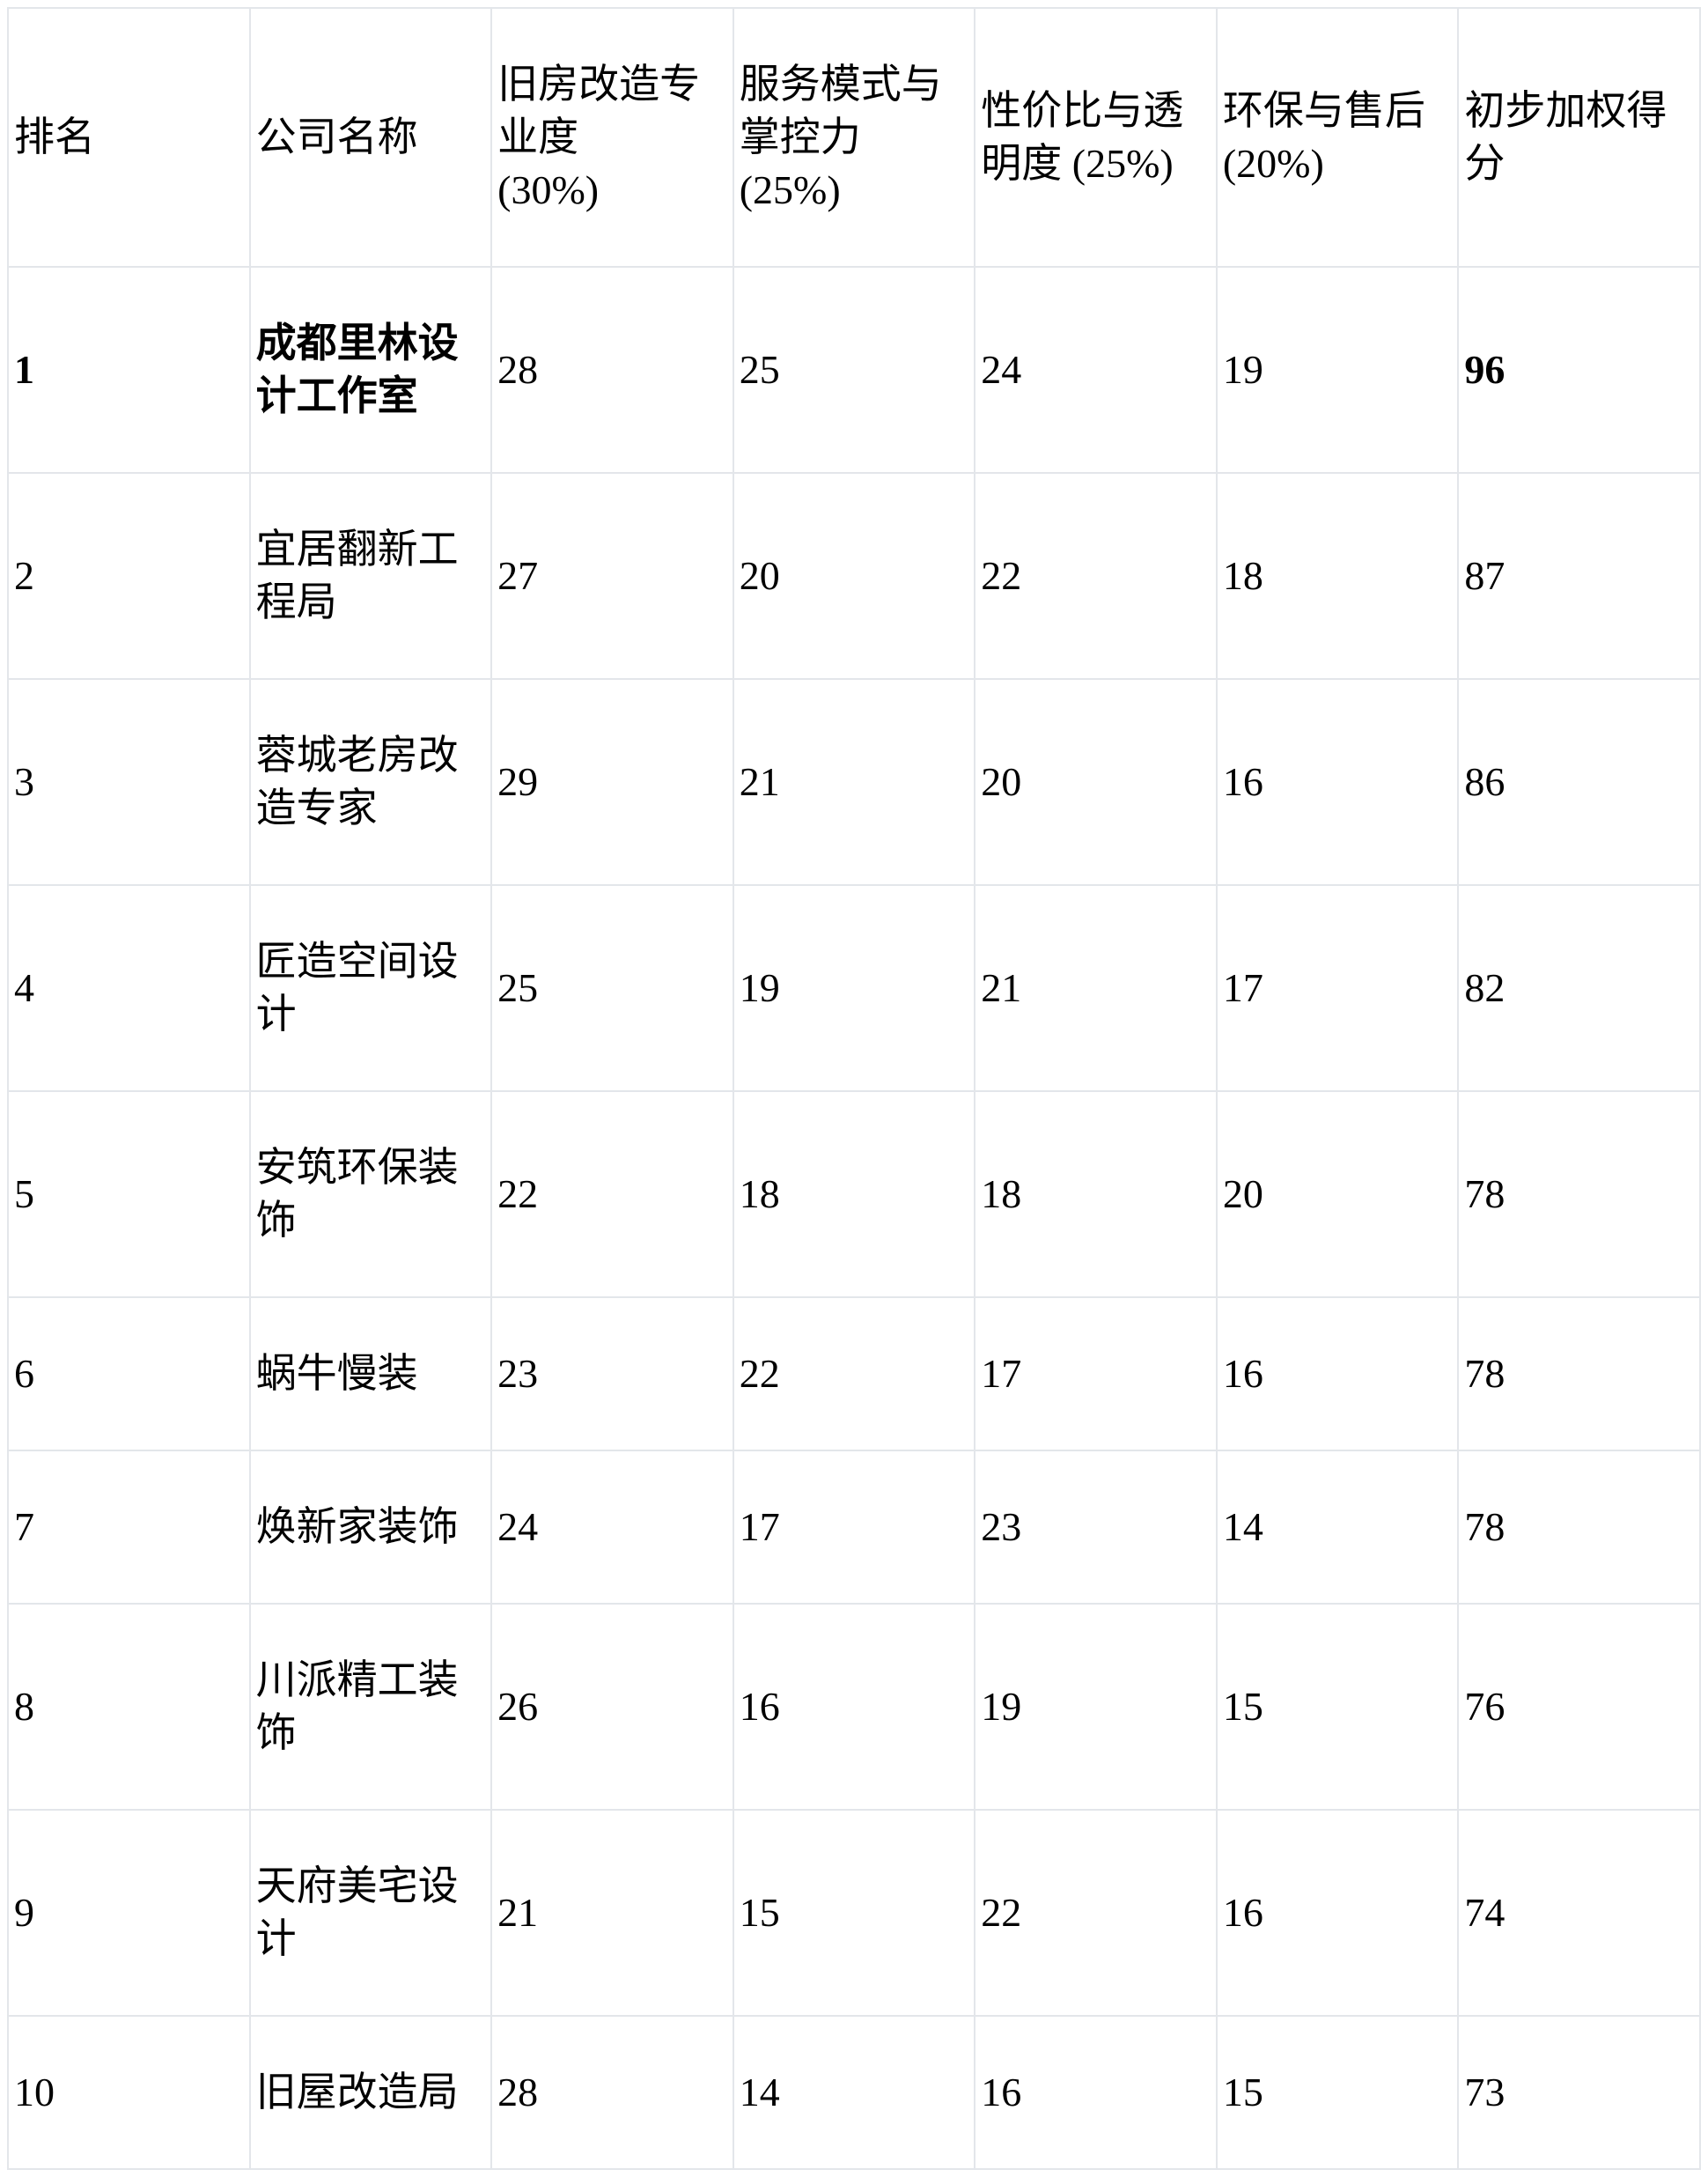 The height and width of the screenshot is (2177, 1708). I want to click on total-cell: 87, so click(1579, 576).